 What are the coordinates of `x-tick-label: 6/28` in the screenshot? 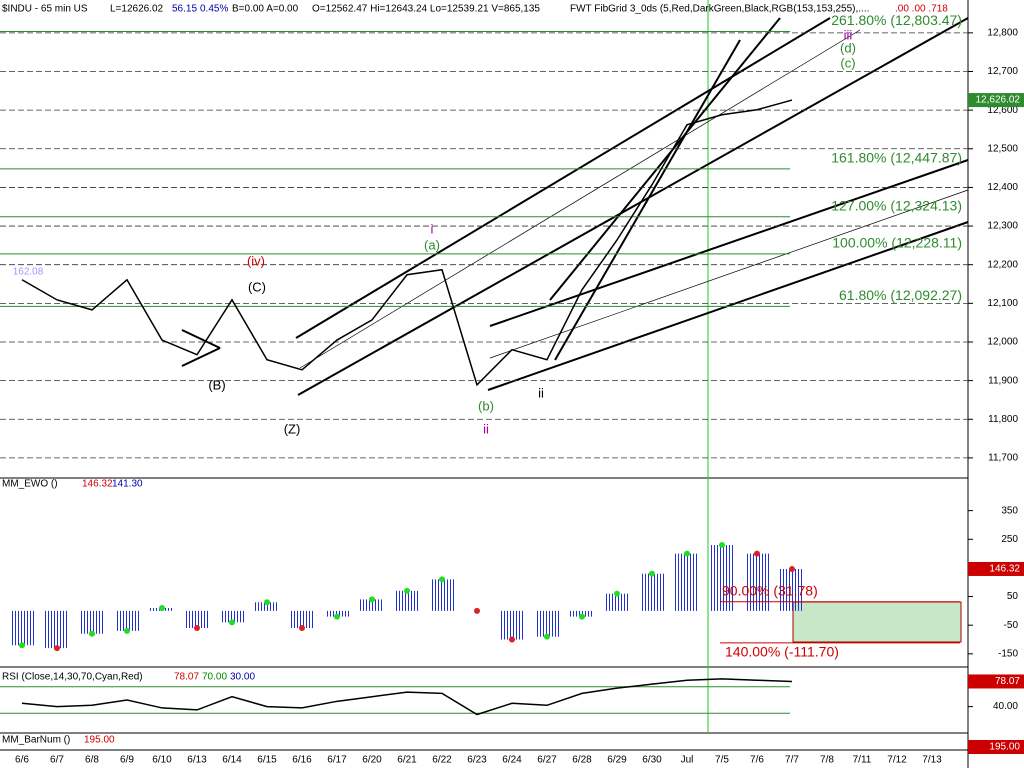 It's located at (582, 760).